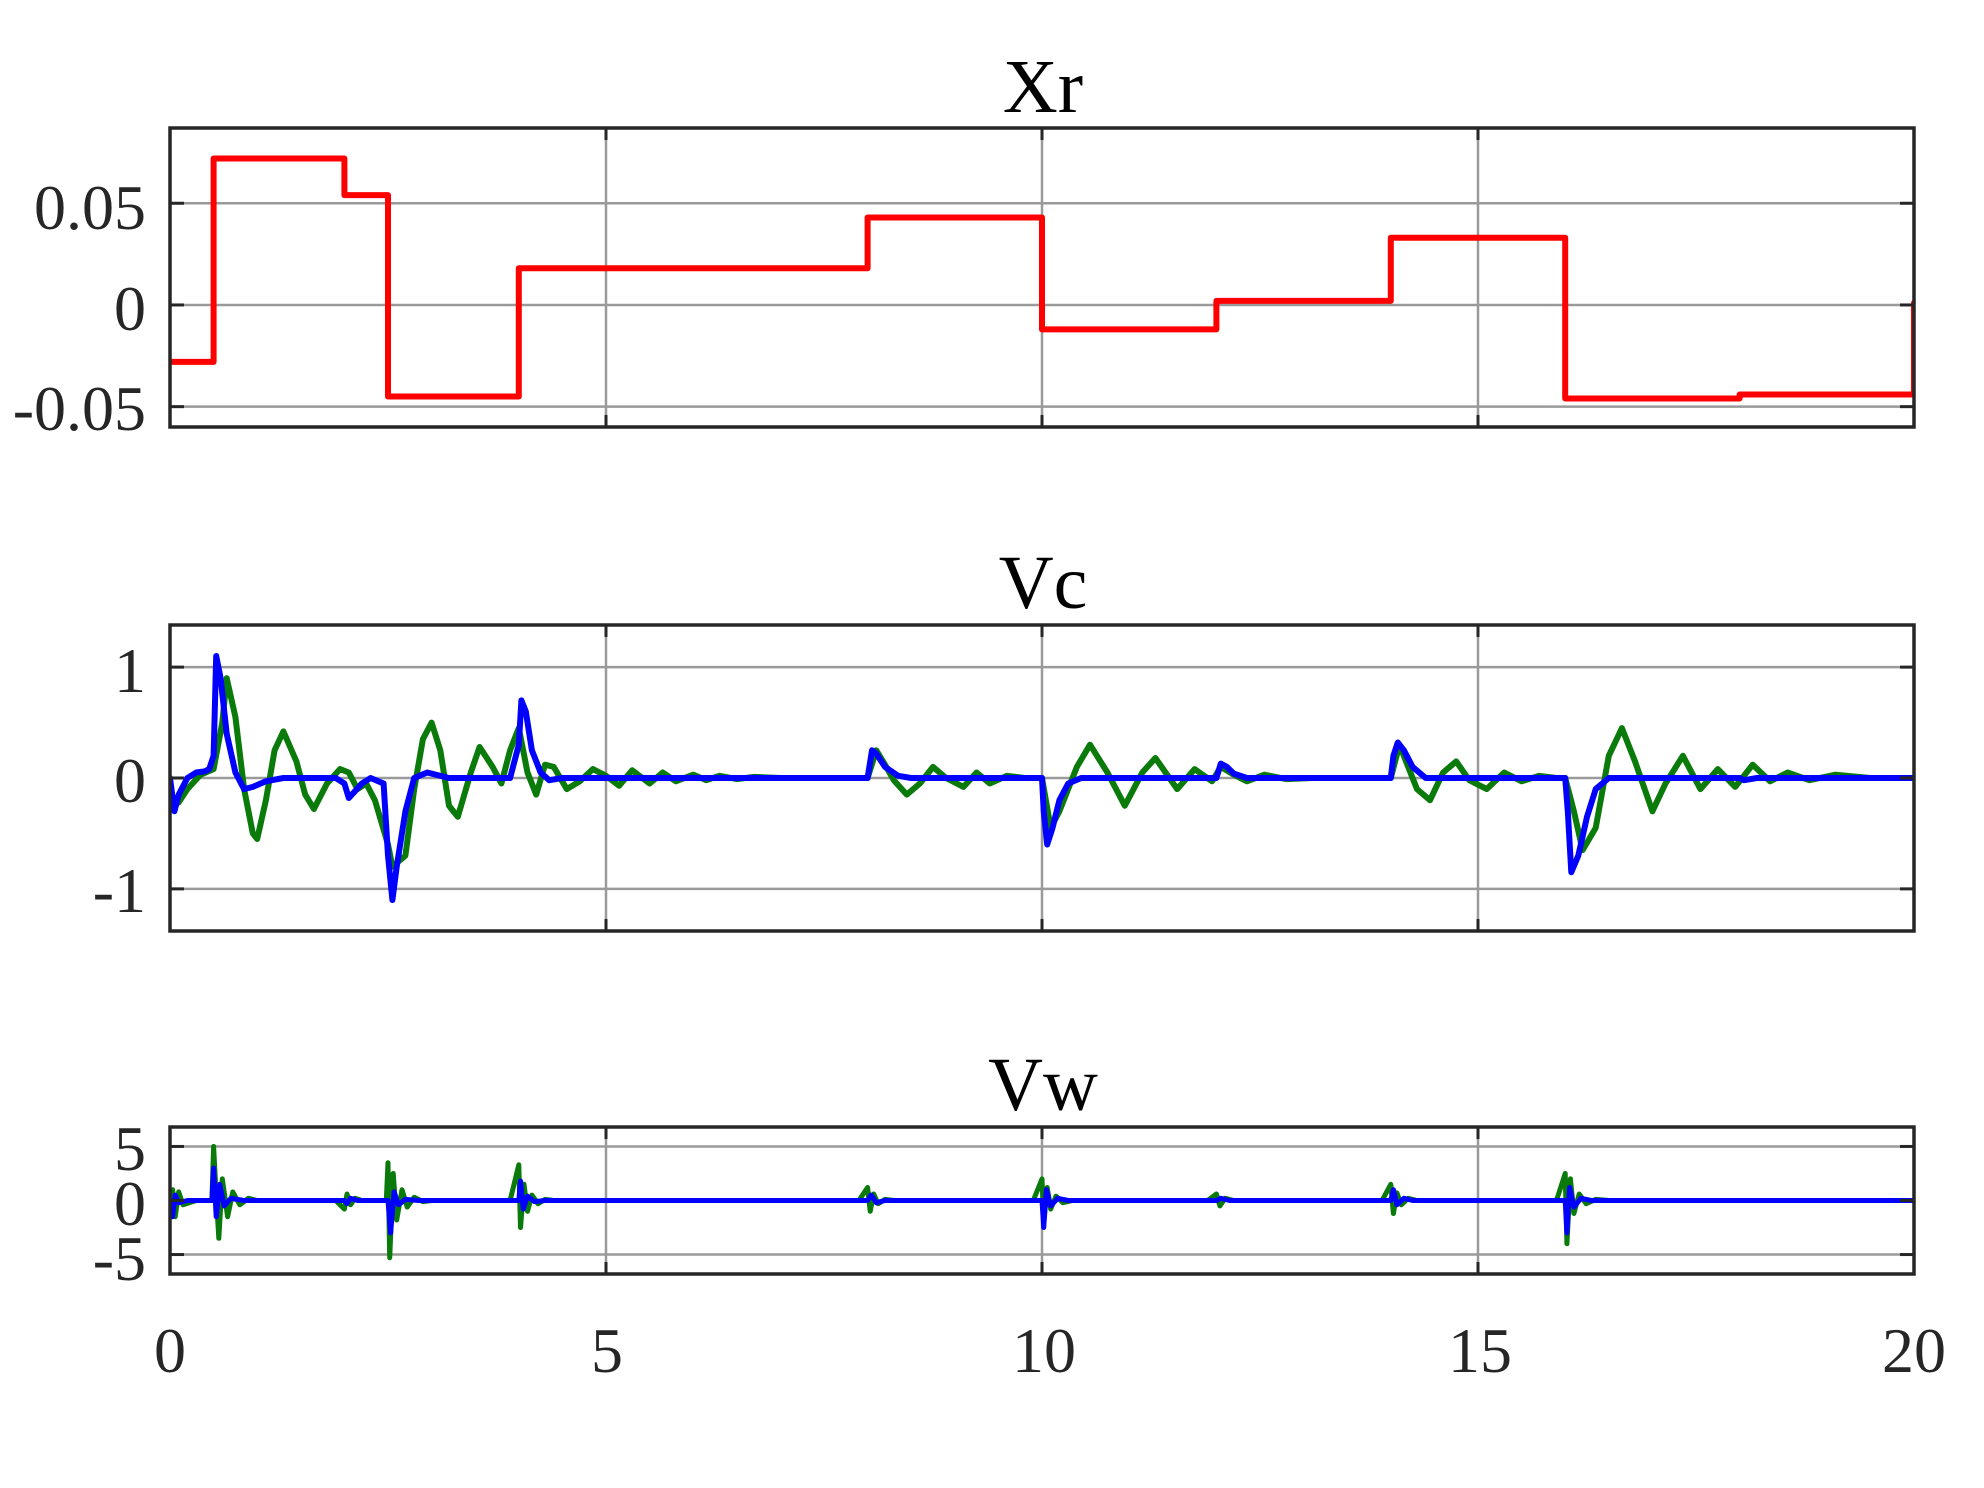 The width and height of the screenshot is (1984, 1488). Describe the element at coordinates (130, 670) in the screenshot. I see `y-tick-label-vc-top: 1` at that location.